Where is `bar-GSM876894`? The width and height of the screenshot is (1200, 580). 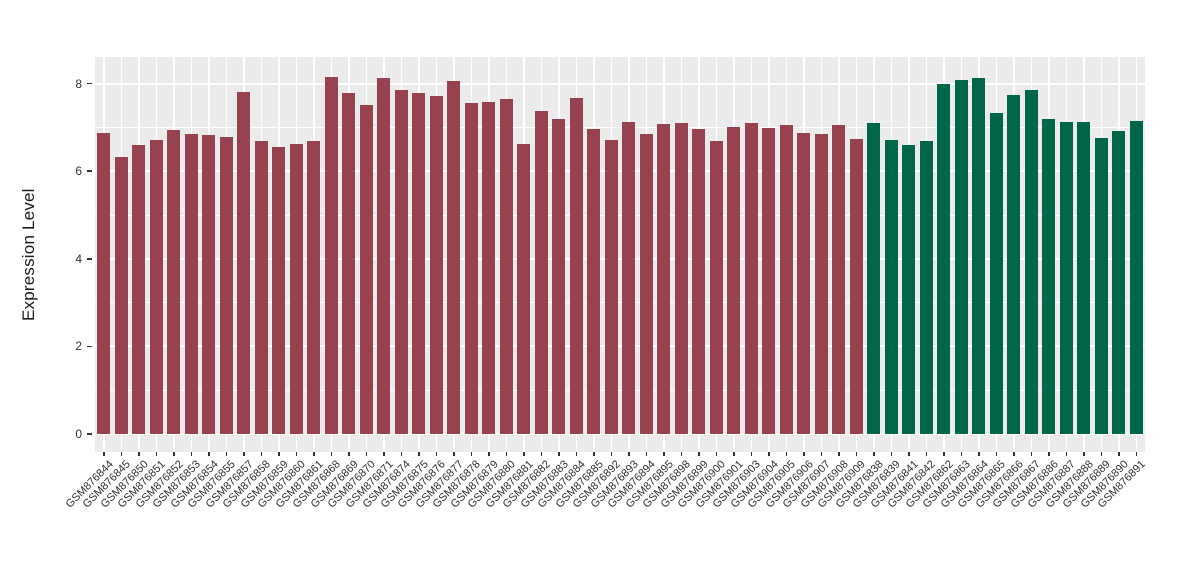
bar-GSM876894 is located at coordinates (646, 283).